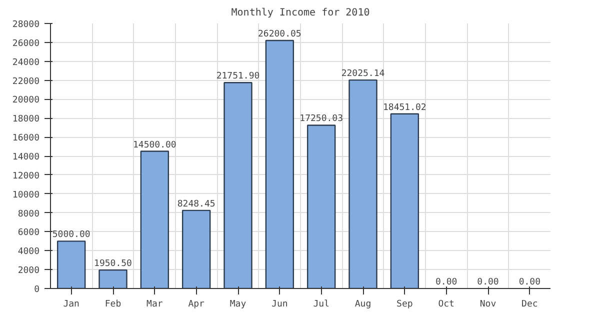  What do you see at coordinates (238, 305) in the screenshot?
I see `x-tick-label: May` at bounding box center [238, 305].